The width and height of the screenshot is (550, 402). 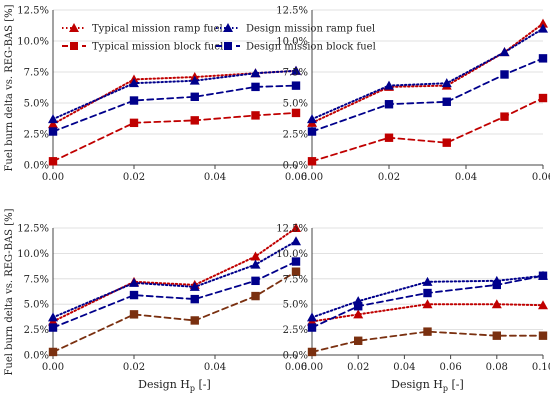 I want to click on x-tick-label: 0.08, so click(x=497, y=367).